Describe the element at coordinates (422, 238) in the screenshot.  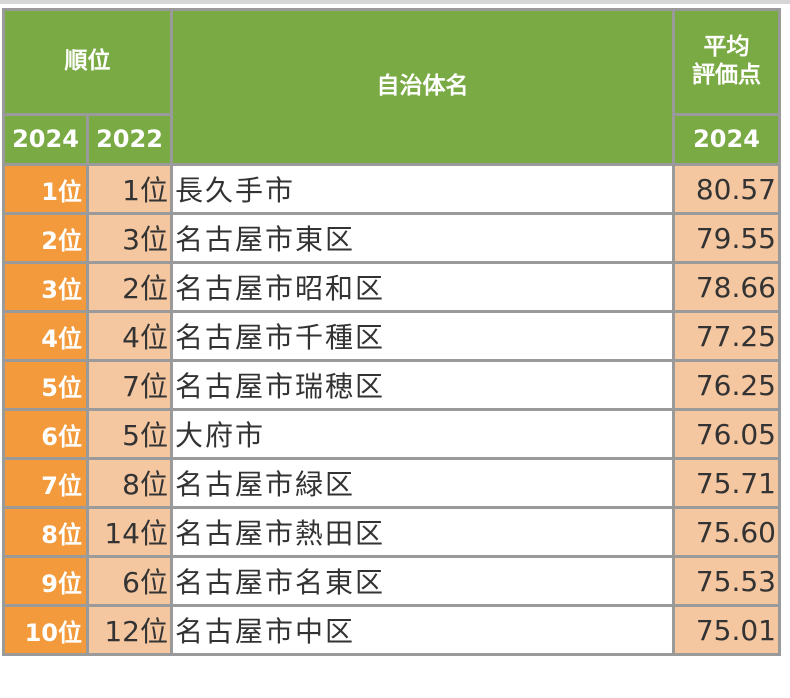
I see `municipality-cell: 名古屋市東区` at that location.